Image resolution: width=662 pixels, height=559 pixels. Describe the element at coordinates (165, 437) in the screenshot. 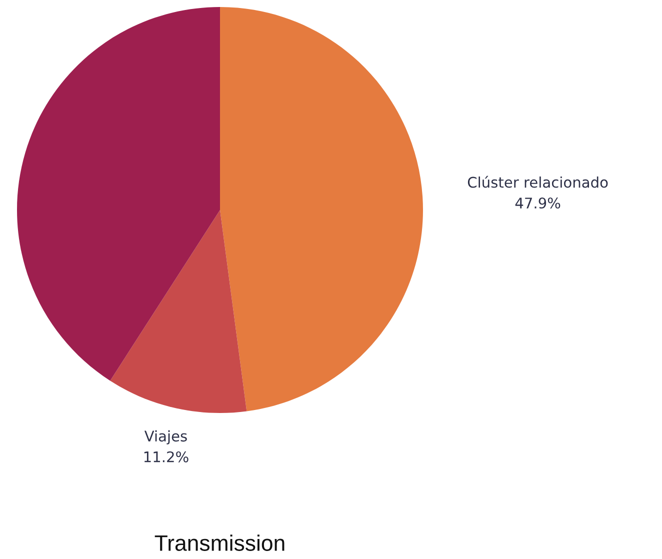

I see `slice-label: Viajes` at that location.